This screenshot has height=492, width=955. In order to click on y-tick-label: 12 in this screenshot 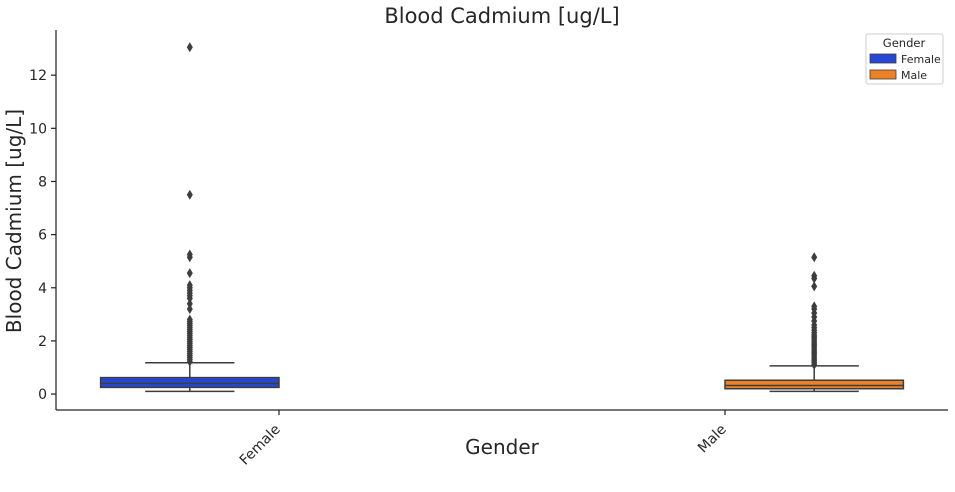, I will do `click(38, 76)`.